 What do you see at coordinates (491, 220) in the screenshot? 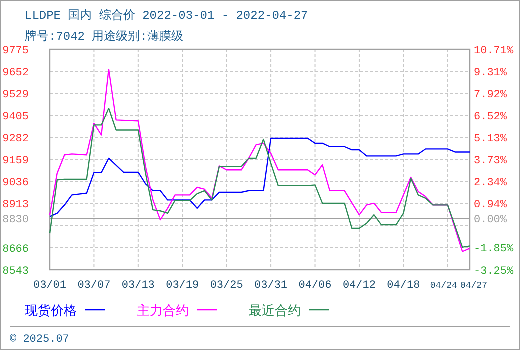
I see `y2-tick-label: 0.00%` at bounding box center [491, 220].